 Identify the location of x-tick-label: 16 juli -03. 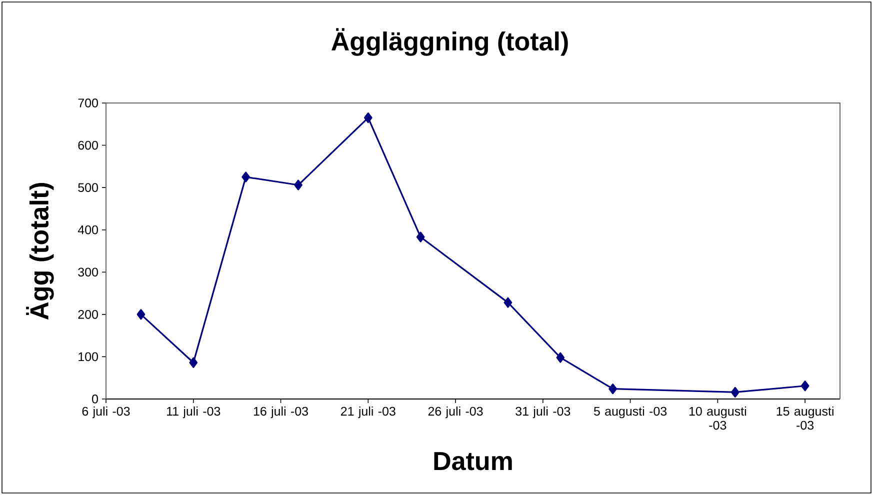
(281, 412).